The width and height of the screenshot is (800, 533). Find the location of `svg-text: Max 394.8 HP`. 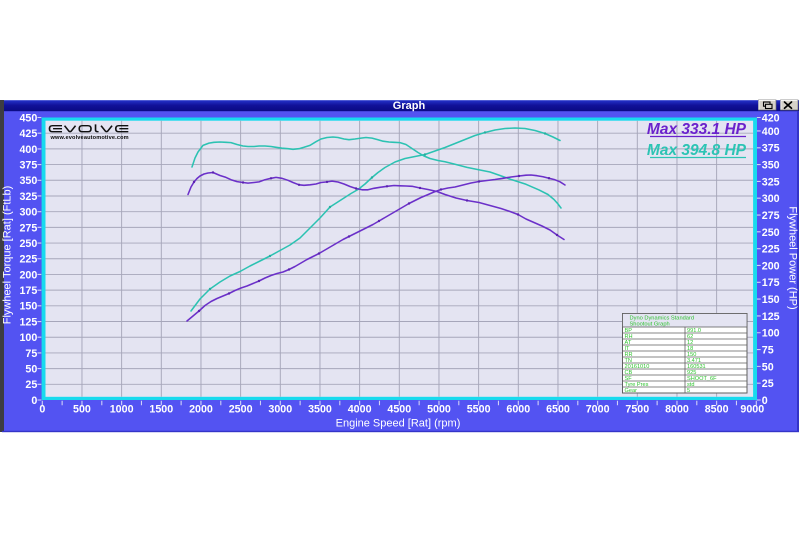

svg-text: Max 394.8 HP is located at coordinates (697, 150).